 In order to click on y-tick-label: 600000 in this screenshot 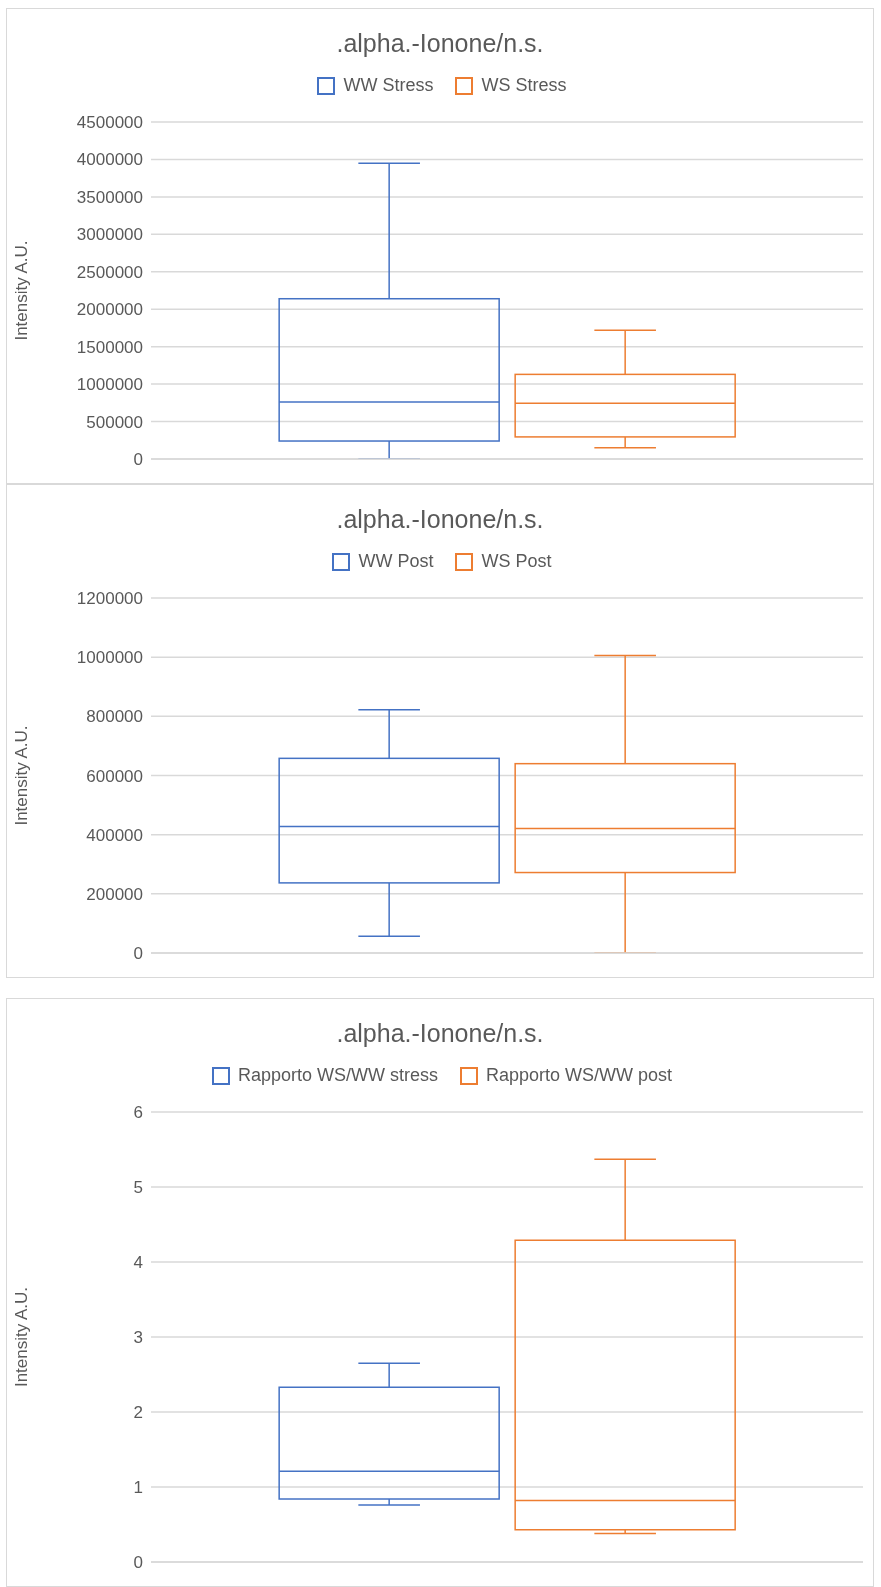, I will do `click(114, 776)`.